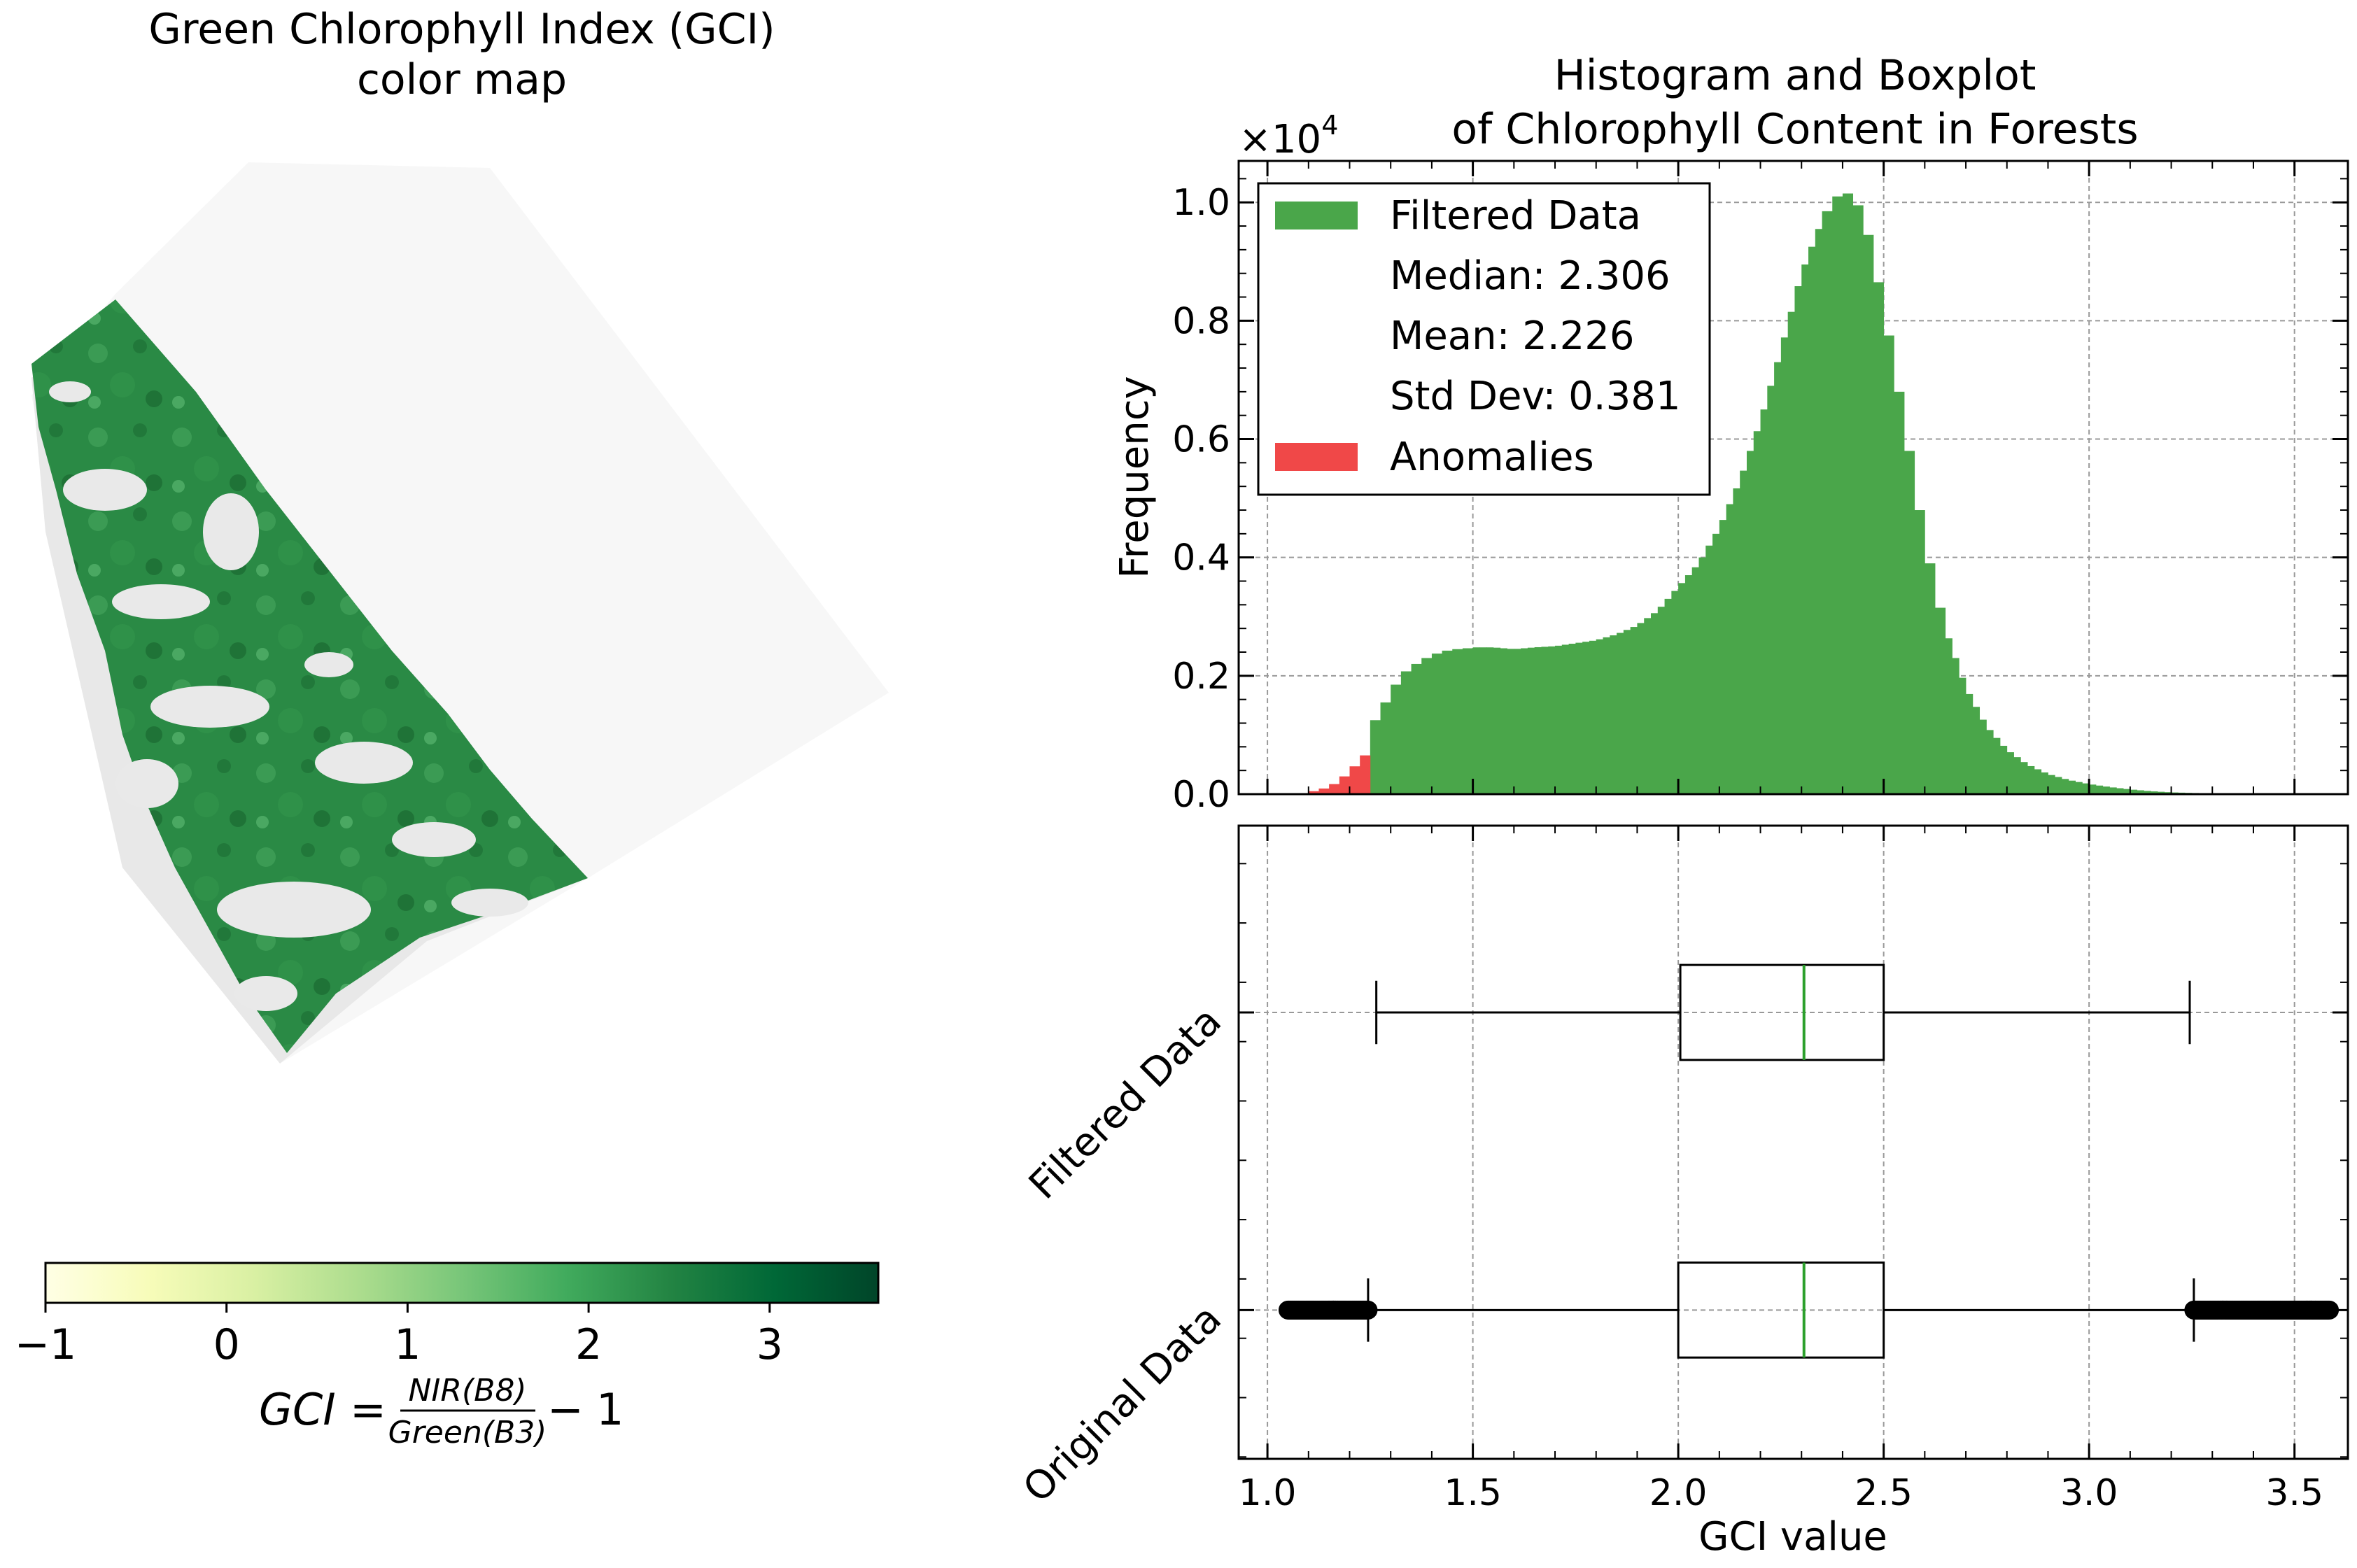 Image resolution: width=2357 pixels, height=1568 pixels. Describe the element at coordinates (1201, 795) in the screenshot. I see `histogram-y-tick-label: 0.0` at that location.